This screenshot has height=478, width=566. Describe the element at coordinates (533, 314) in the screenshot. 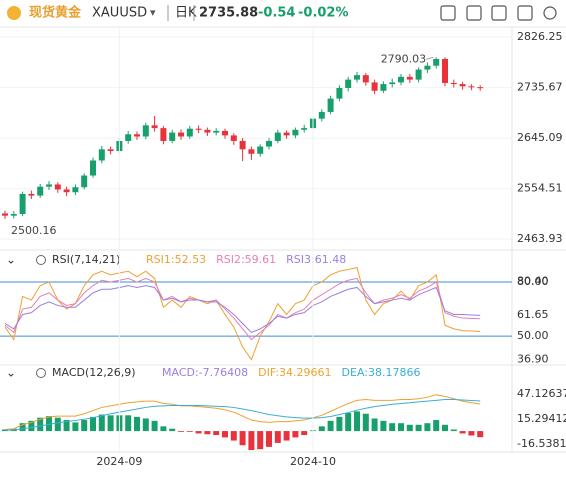

I see `y-tick-label: 61.65` at that location.